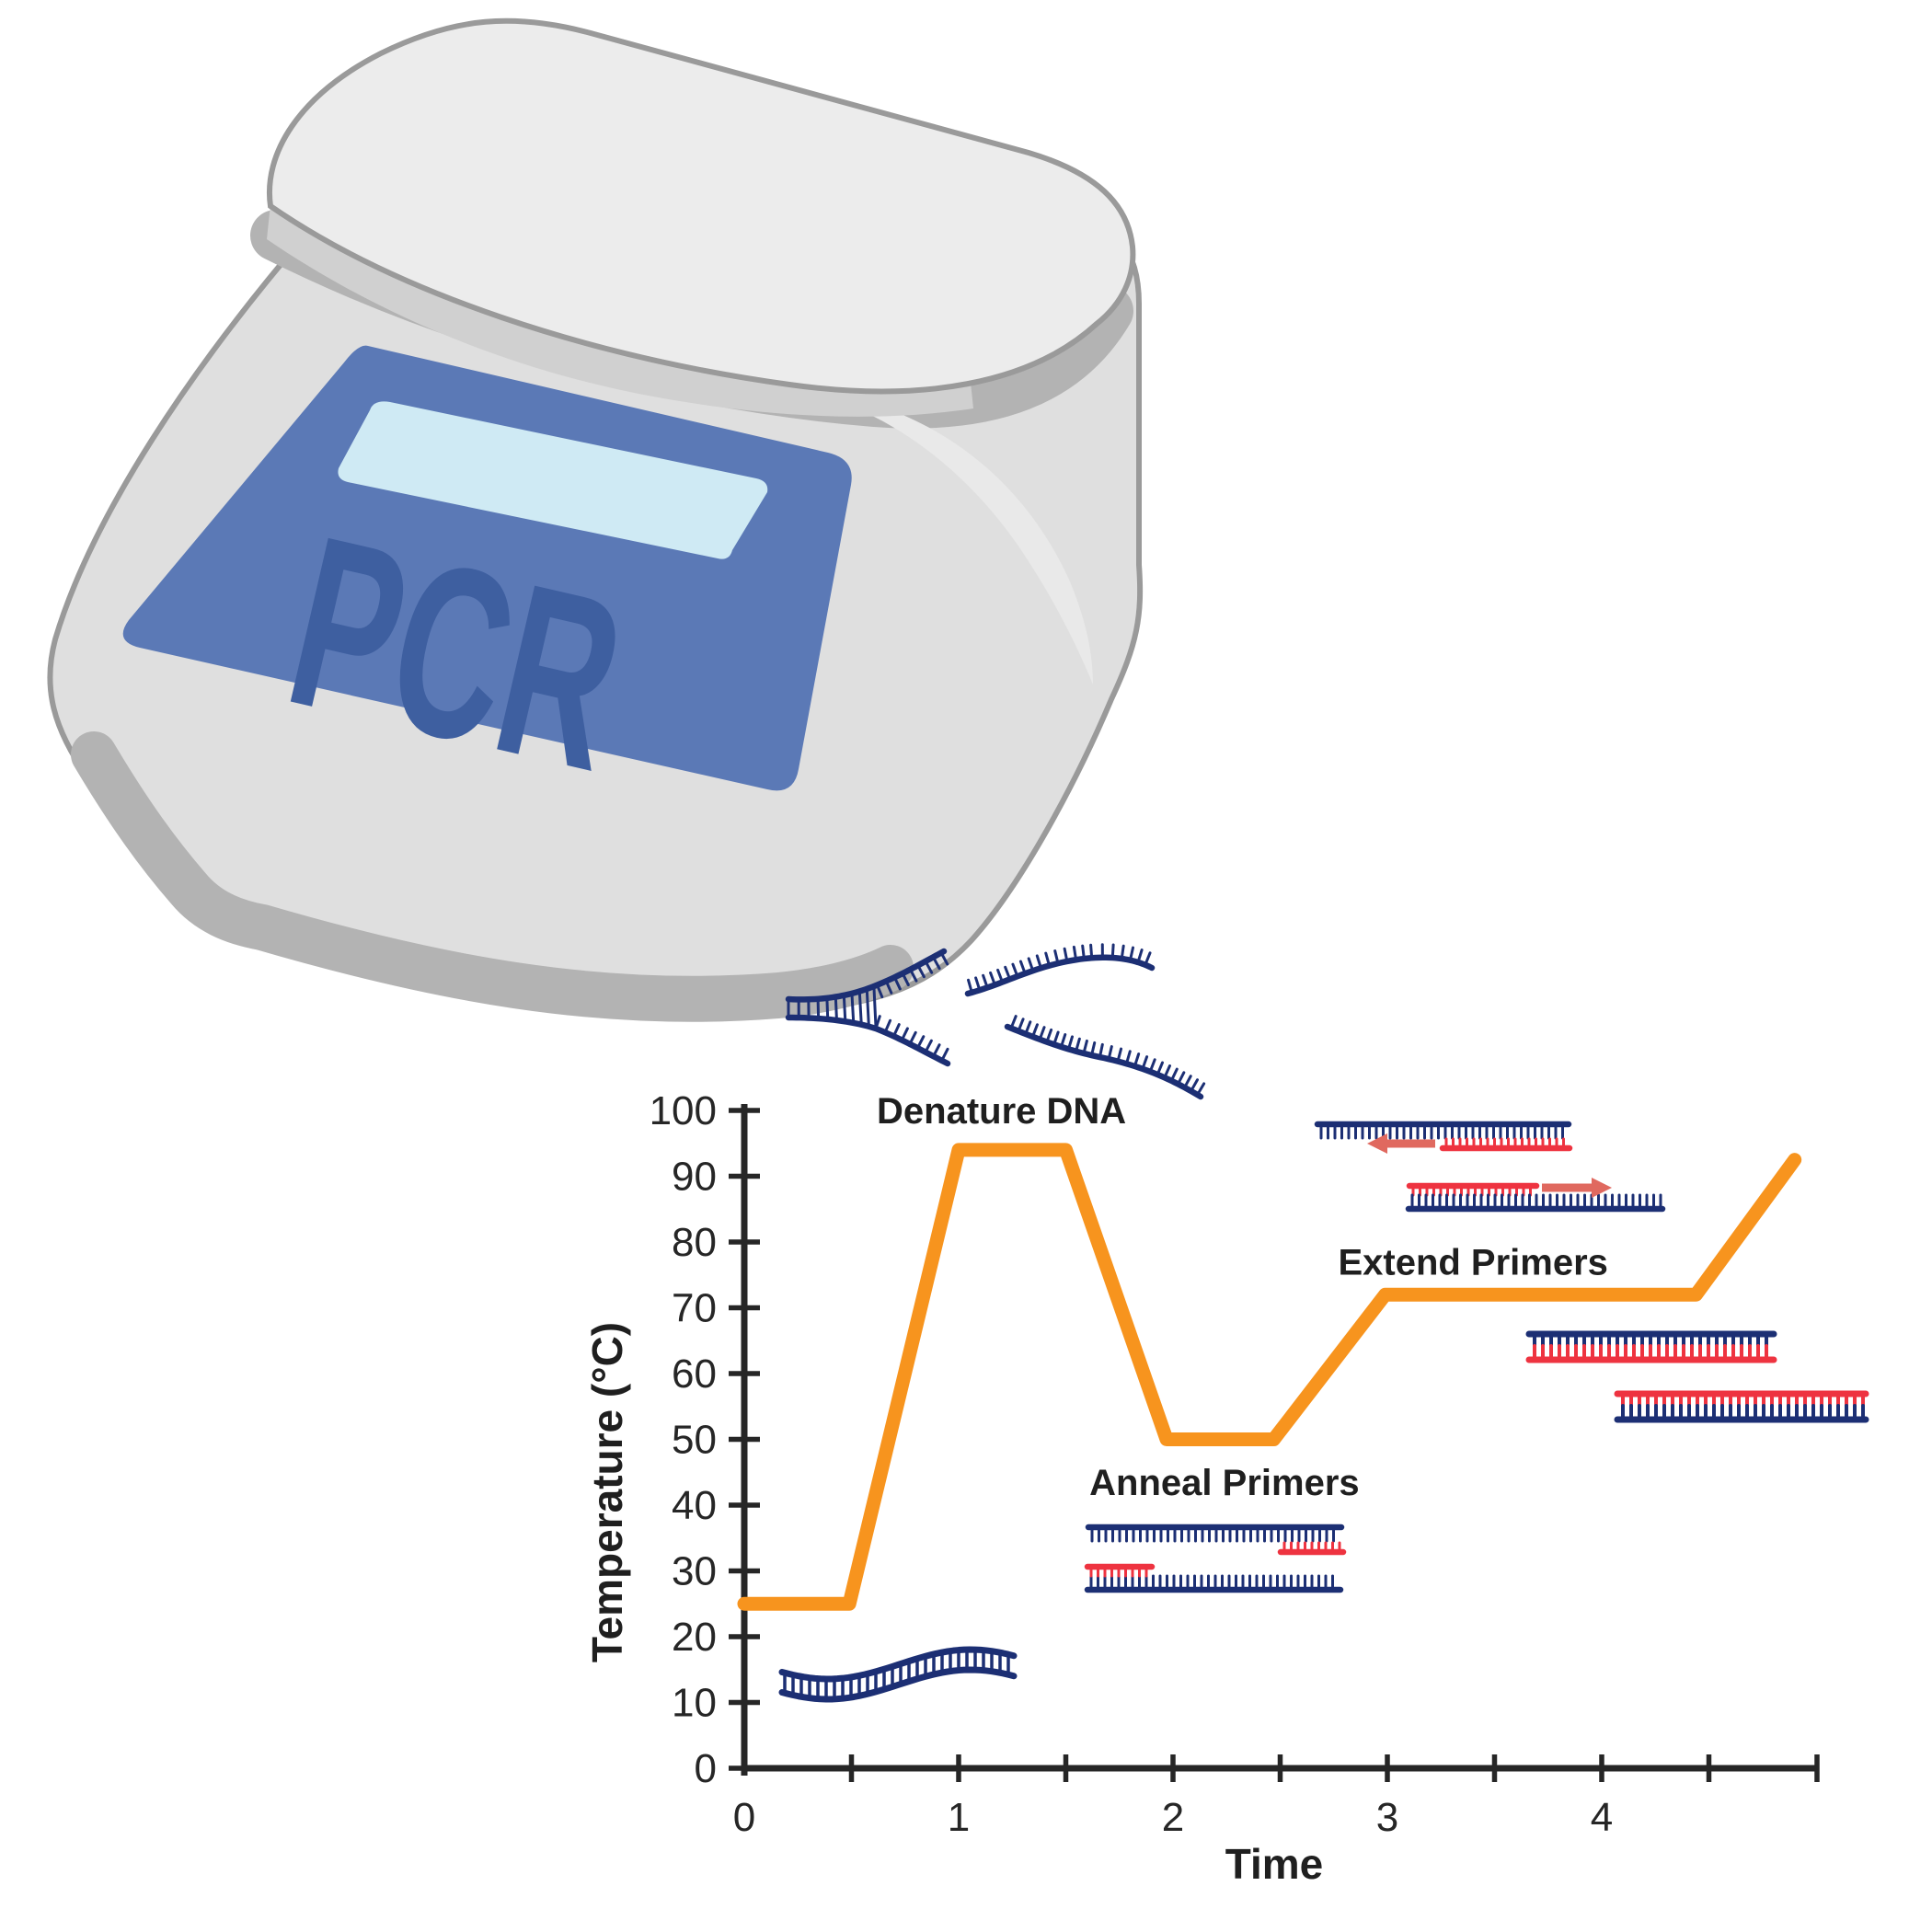 Image resolution: width=1932 pixels, height=1932 pixels. What do you see at coordinates (744, 1817) in the screenshot?
I see `x-tick-label: 0` at bounding box center [744, 1817].